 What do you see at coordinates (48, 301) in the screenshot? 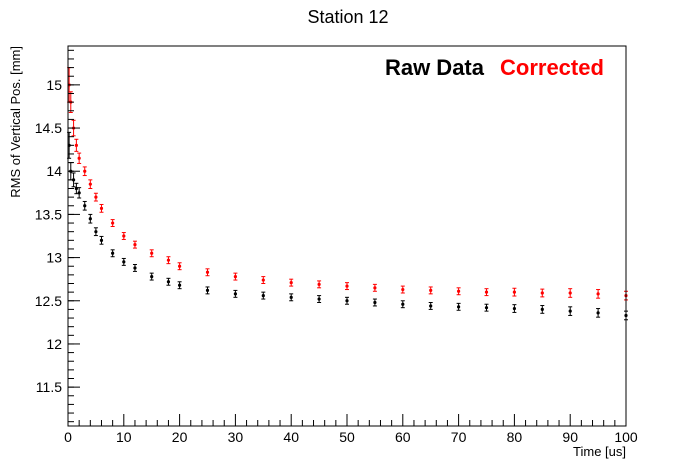
I see `y-tick-label: 12.5` at bounding box center [48, 301].